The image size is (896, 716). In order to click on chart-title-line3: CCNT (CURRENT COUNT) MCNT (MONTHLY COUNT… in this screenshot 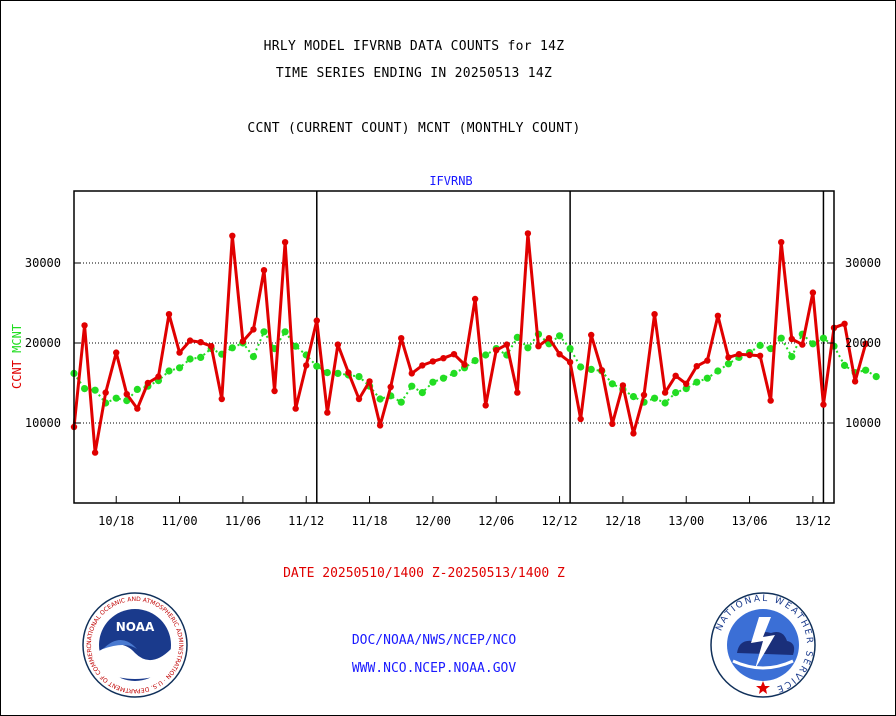, I will do `click(414, 128)`.